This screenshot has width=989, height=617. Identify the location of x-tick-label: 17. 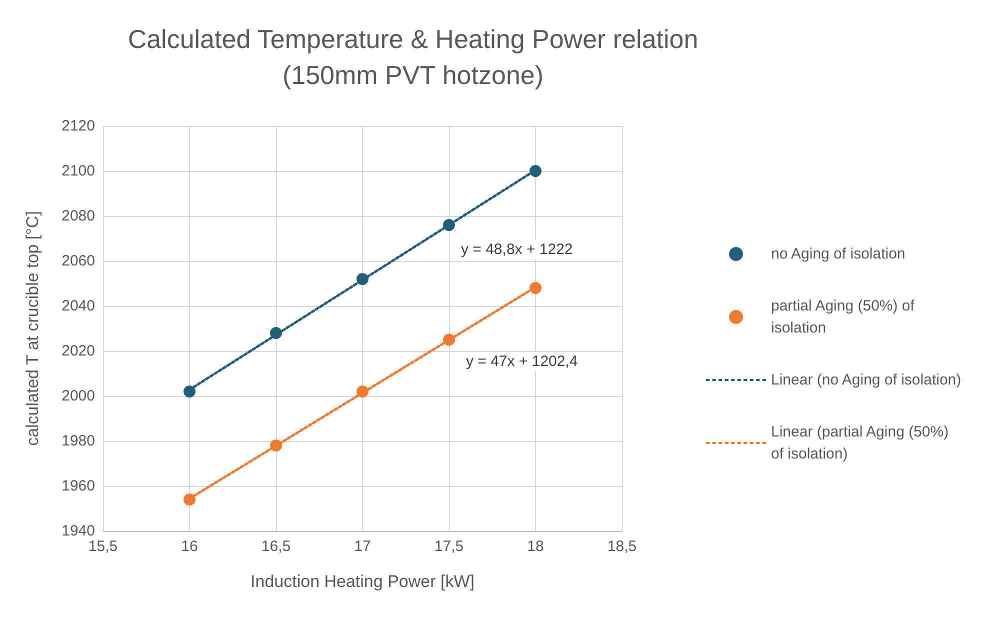
(362, 546).